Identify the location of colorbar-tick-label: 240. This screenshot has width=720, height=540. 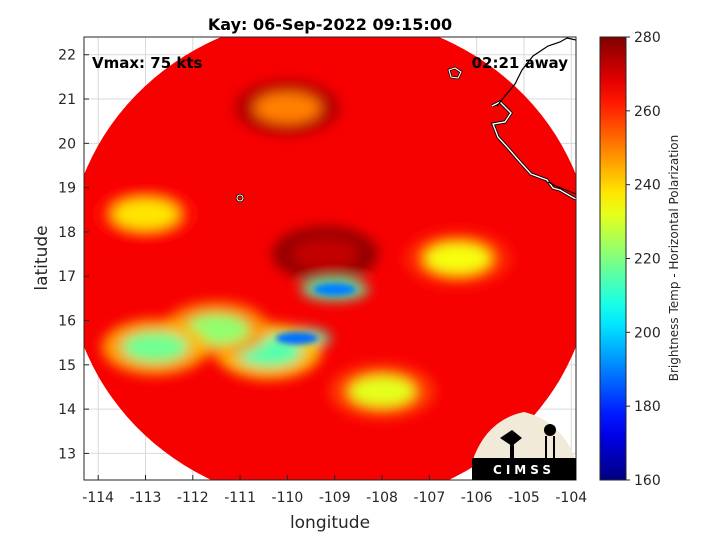
(647, 186).